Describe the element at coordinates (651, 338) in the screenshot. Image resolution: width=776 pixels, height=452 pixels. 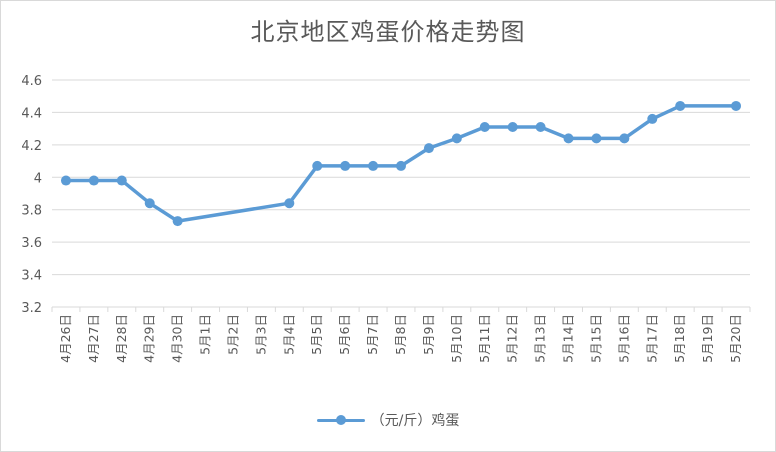
I see `x-tick-label: 5月17日` at that location.